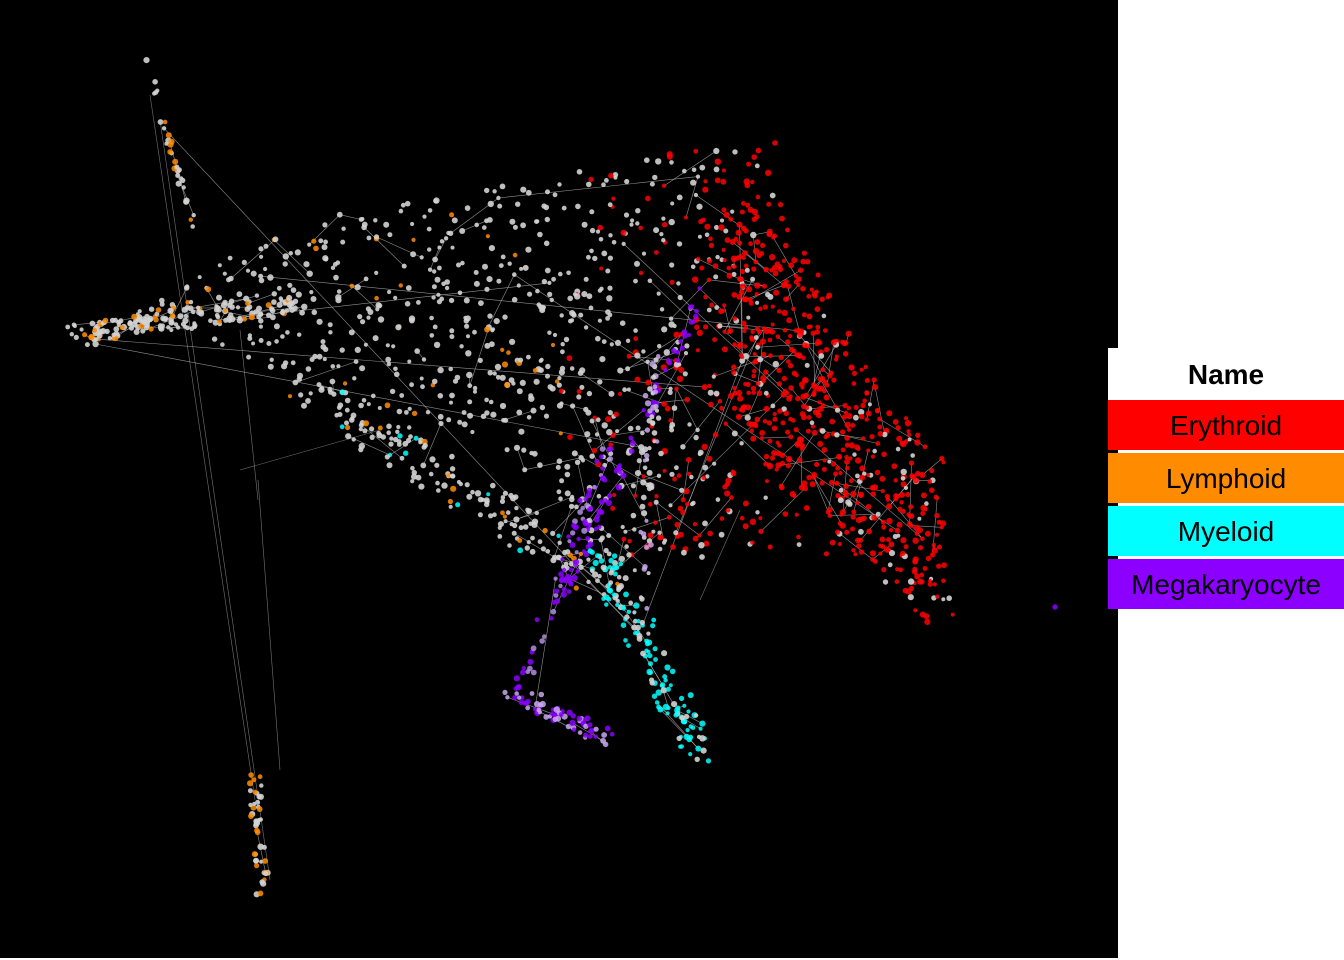 Image resolution: width=1344 pixels, height=960 pixels. I want to click on legend-label: Myeloid, so click(1226, 531).